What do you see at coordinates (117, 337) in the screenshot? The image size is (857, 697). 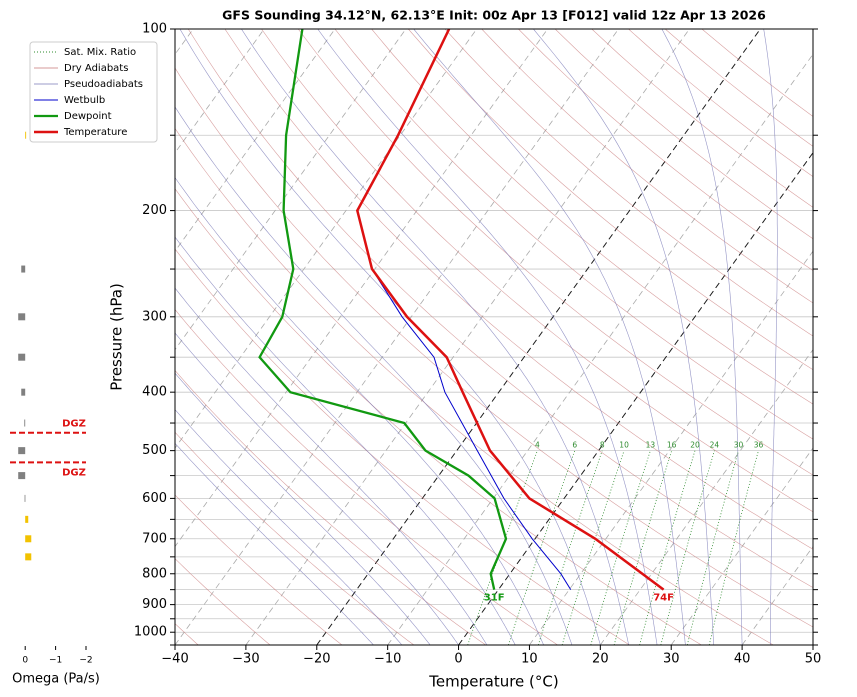 I see `y-axis-label: Pressure (hPa)` at bounding box center [117, 337].